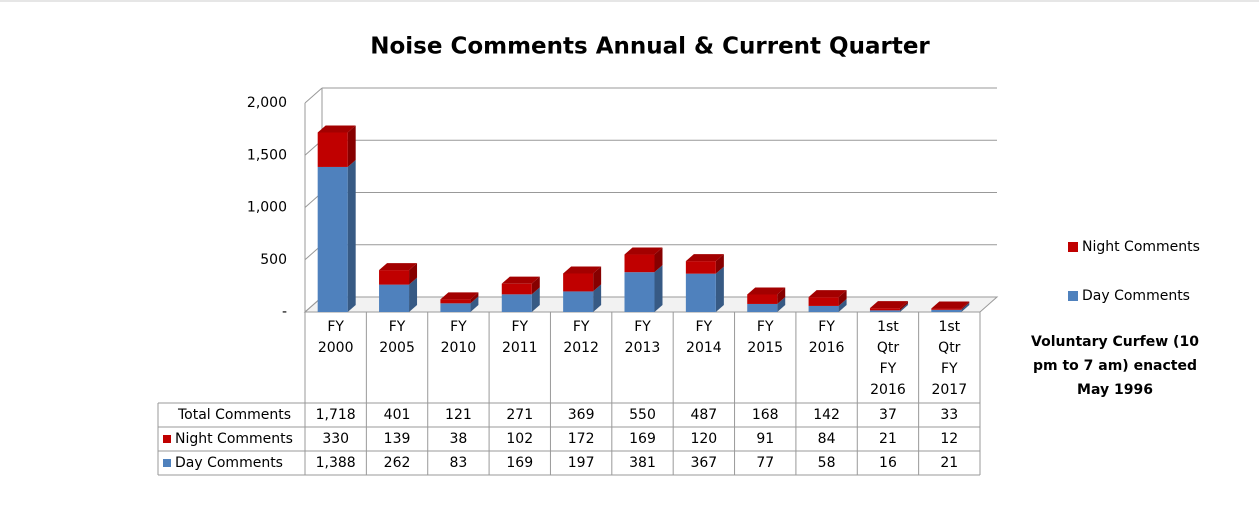 The height and width of the screenshot is (514, 1259). I want to click on y-tick-label: 500, so click(273, 260).